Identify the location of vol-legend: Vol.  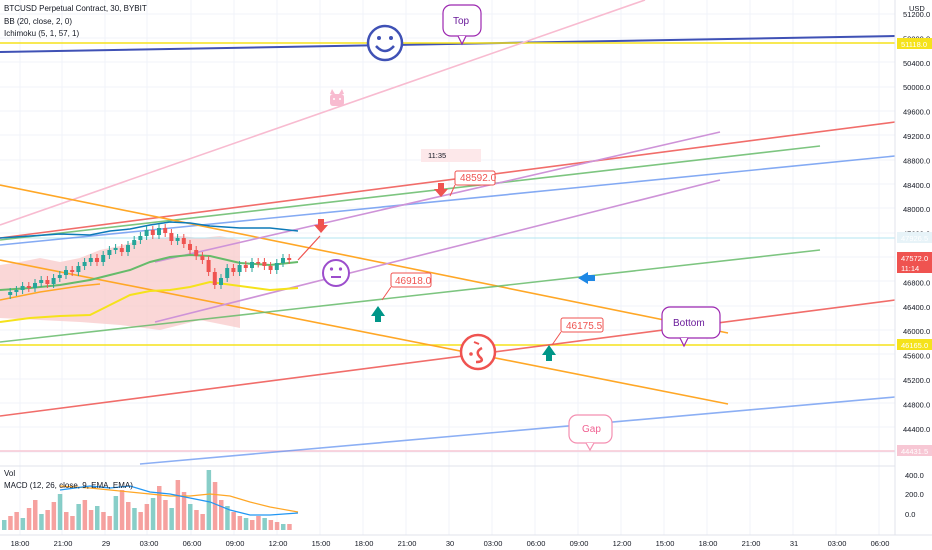
(10, 473).